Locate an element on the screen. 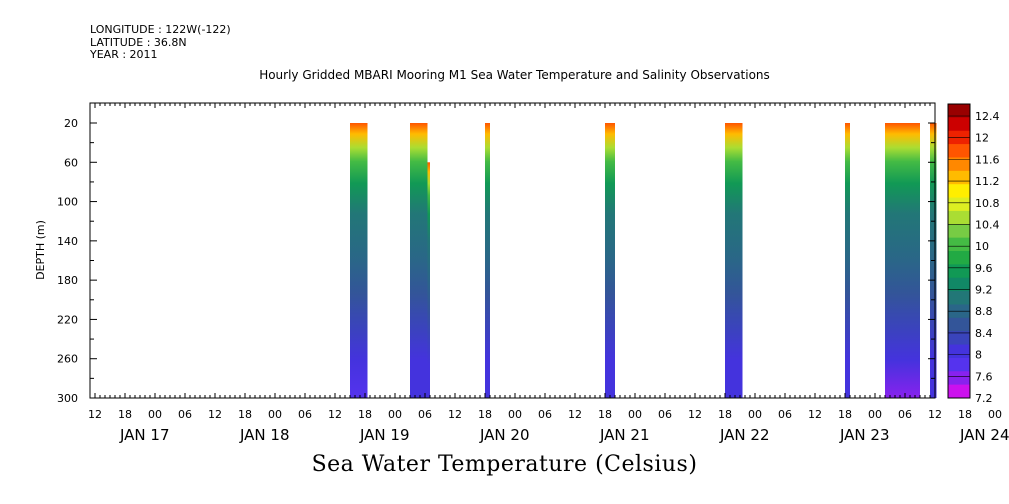 This screenshot has height=504, width=1009. x-date-label: JAN 19 is located at coordinates (384, 435).